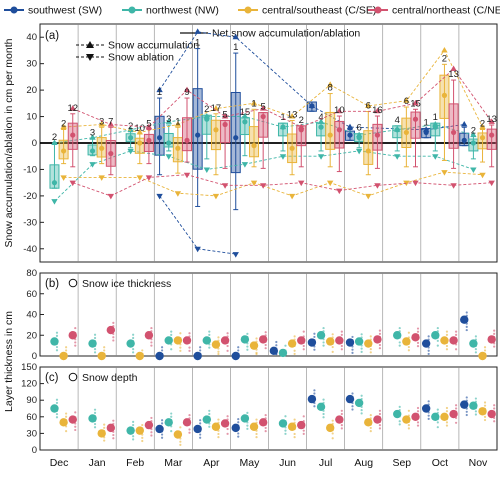  I want to click on x-tick-label-jun: Jun, so click(287, 463).